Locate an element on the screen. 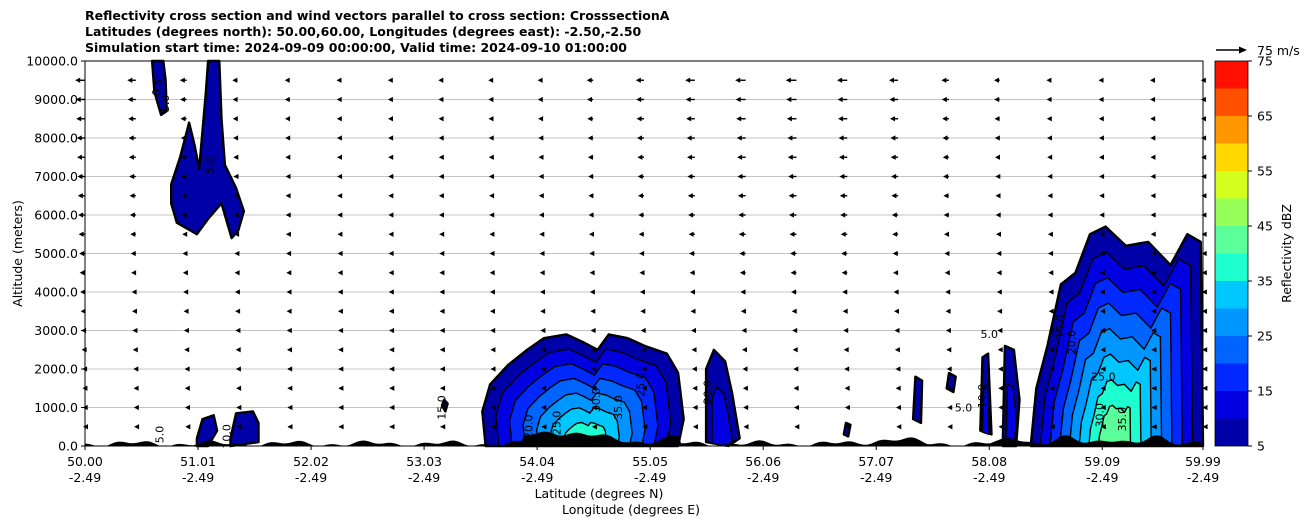 This screenshot has height=526, width=1304. y-tick-label: 0.0 is located at coordinates (68, 446).